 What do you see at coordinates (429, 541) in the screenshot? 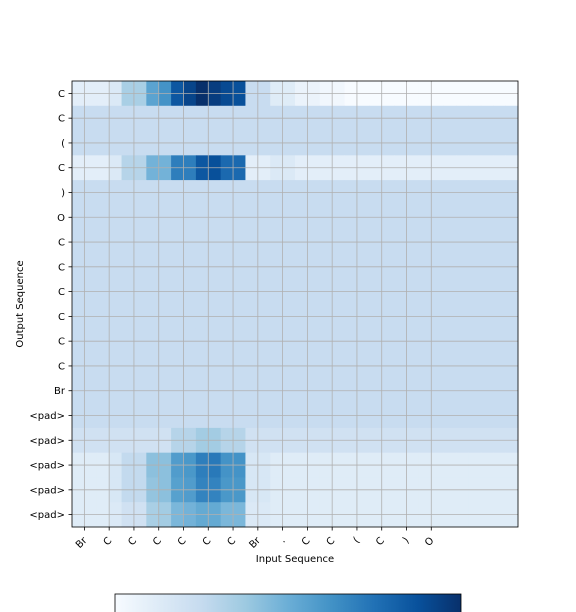
I see `x-tick-label: O` at bounding box center [429, 541].